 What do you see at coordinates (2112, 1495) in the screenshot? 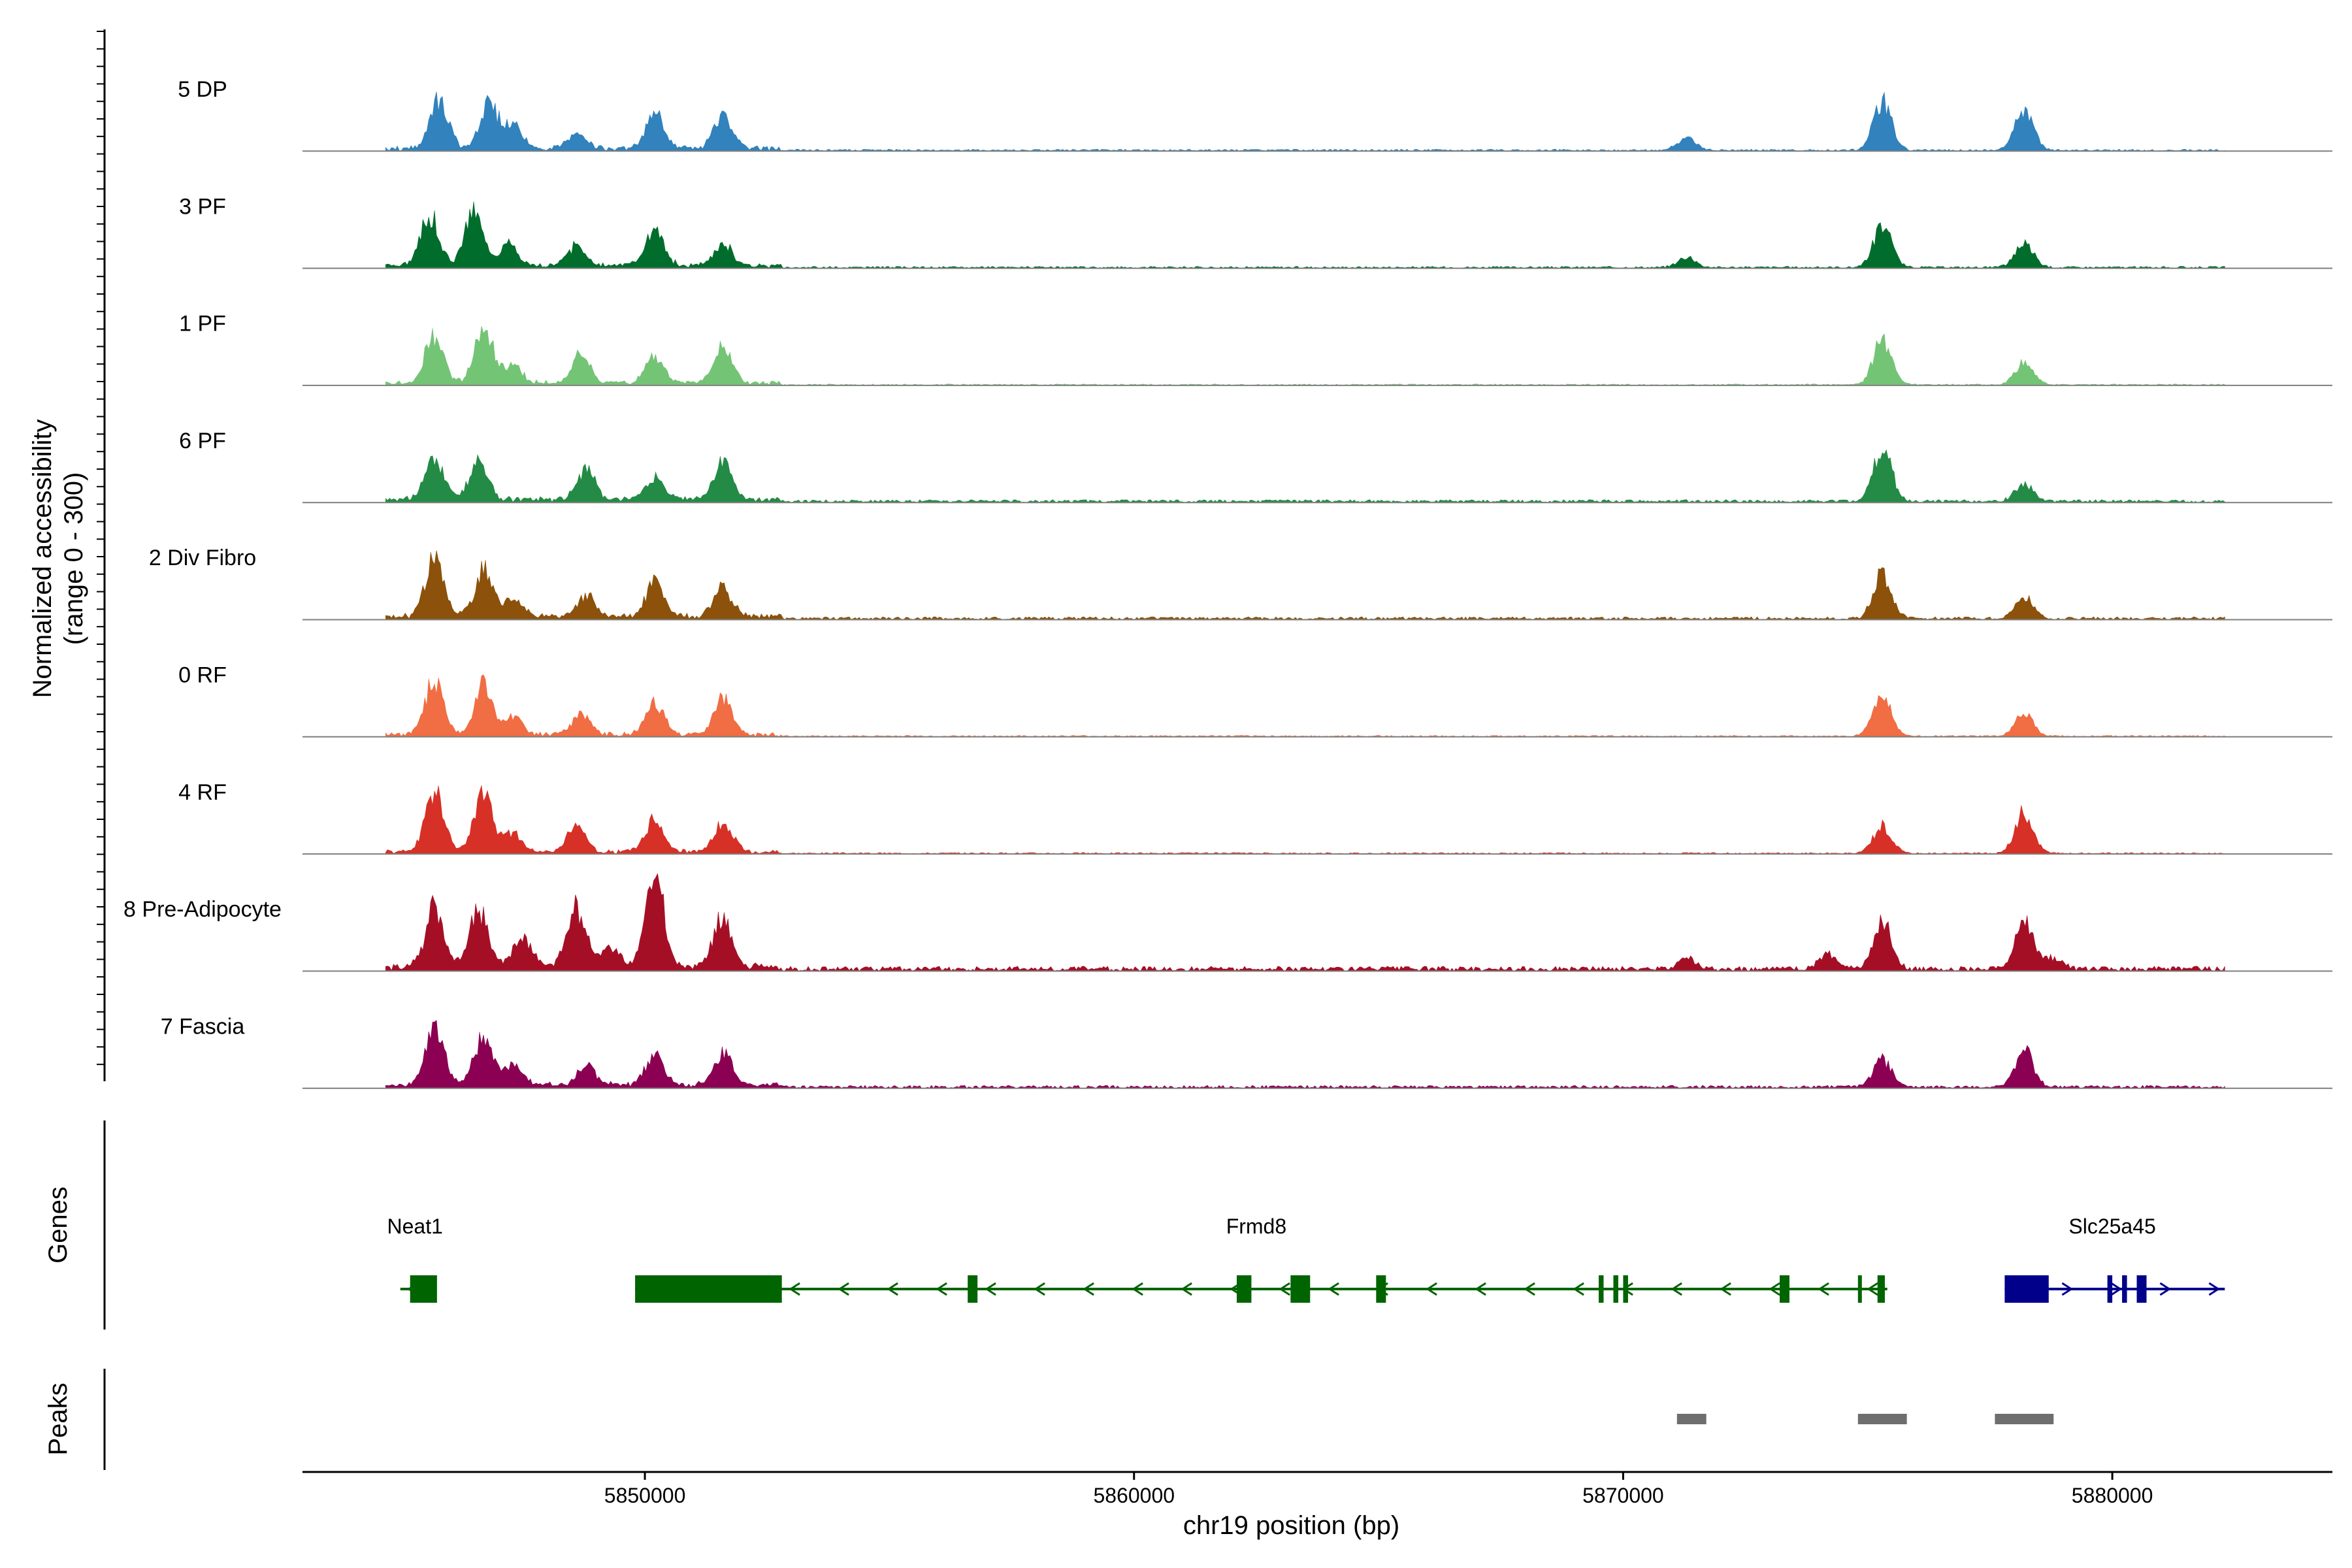
I see `x-tick-label: 5880000` at bounding box center [2112, 1495].